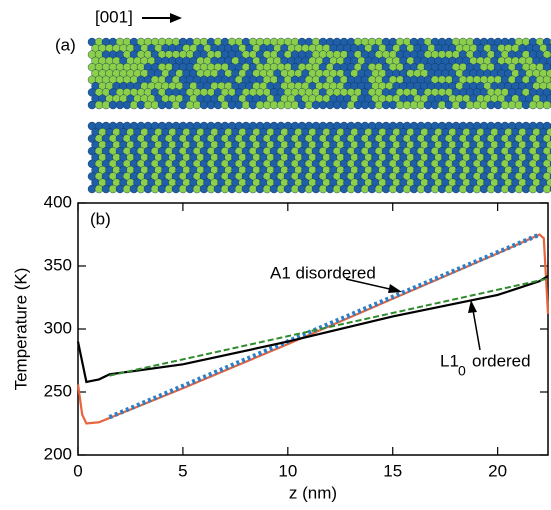 The height and width of the screenshot is (510, 551). Describe the element at coordinates (58, 390) in the screenshot. I see `y-tick-label: 250` at that location.